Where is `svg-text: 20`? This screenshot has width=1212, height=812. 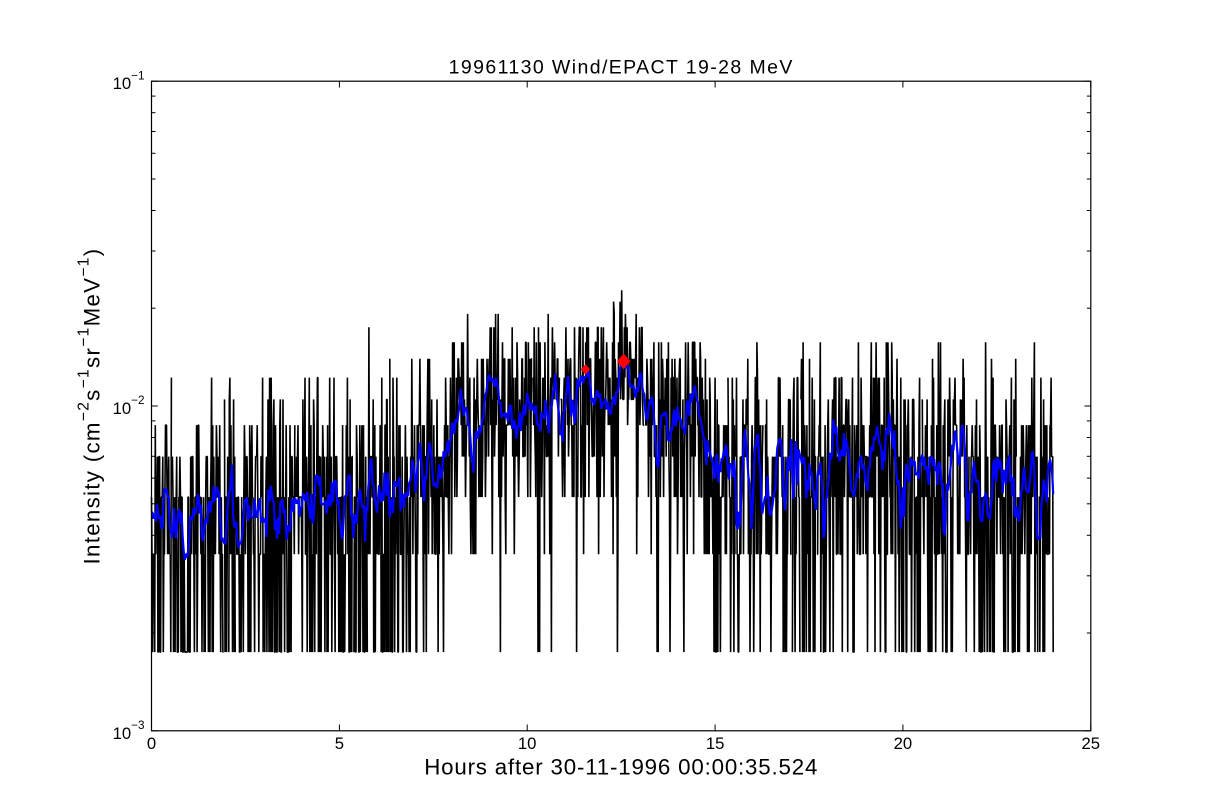 svg-text: 20 is located at coordinates (903, 743).